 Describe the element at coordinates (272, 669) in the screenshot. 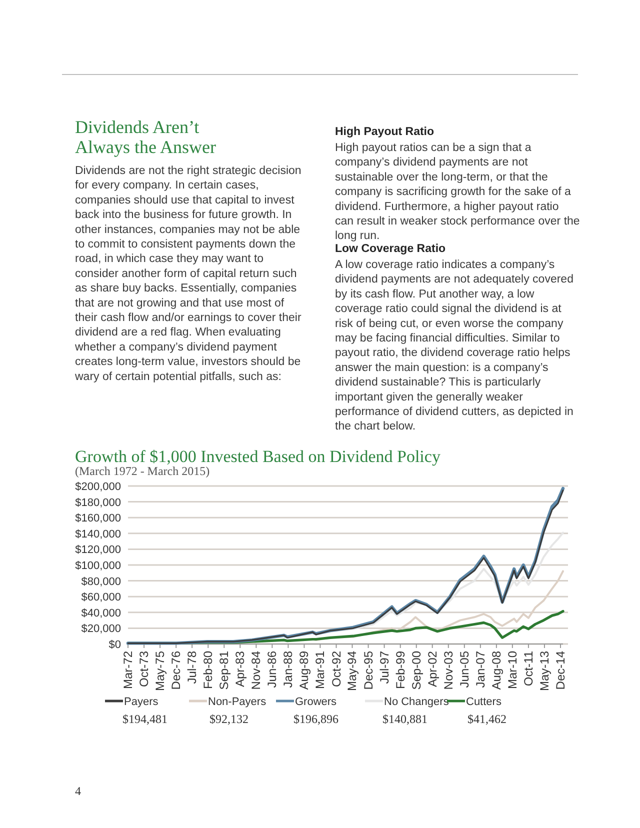

I see `x-tick-label: Jun-86` at that location.